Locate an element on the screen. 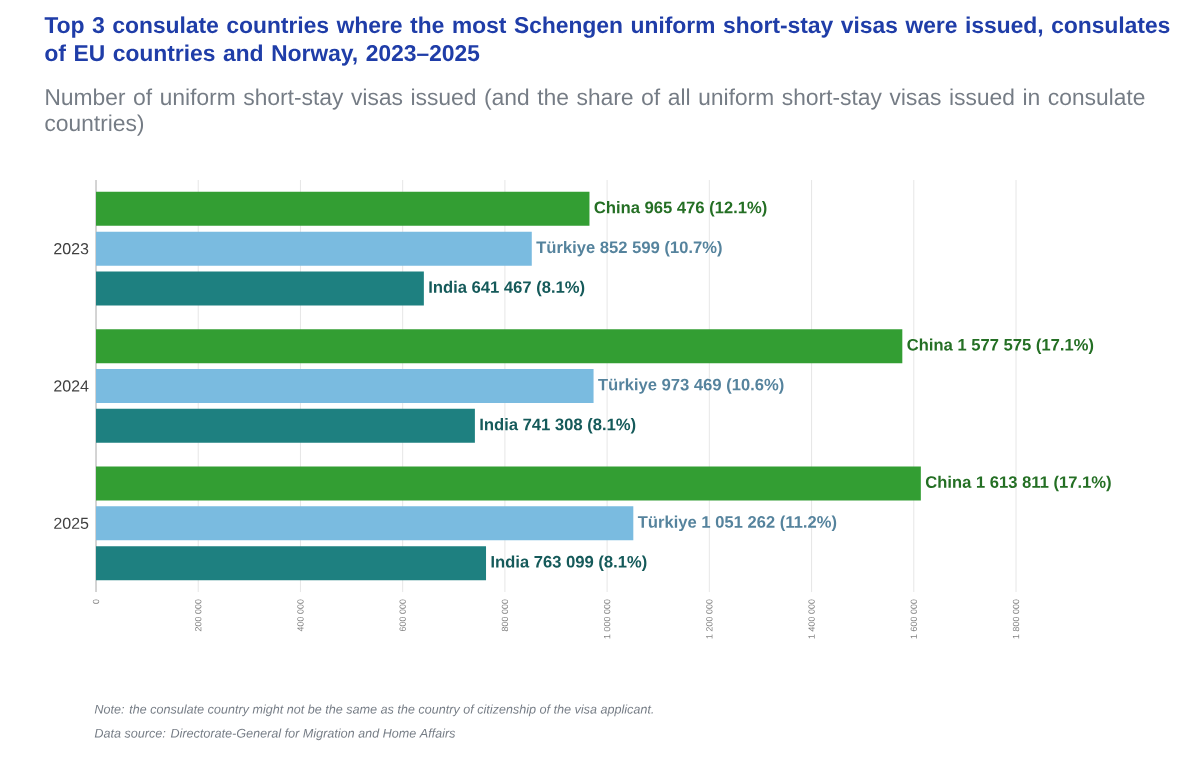  chart-title: Top 3 consulate countries where the most Schengen uniform short-stay visas were issued, consulates of EU countries and Norway, 2023–2025 is located at coordinates (607, 41).